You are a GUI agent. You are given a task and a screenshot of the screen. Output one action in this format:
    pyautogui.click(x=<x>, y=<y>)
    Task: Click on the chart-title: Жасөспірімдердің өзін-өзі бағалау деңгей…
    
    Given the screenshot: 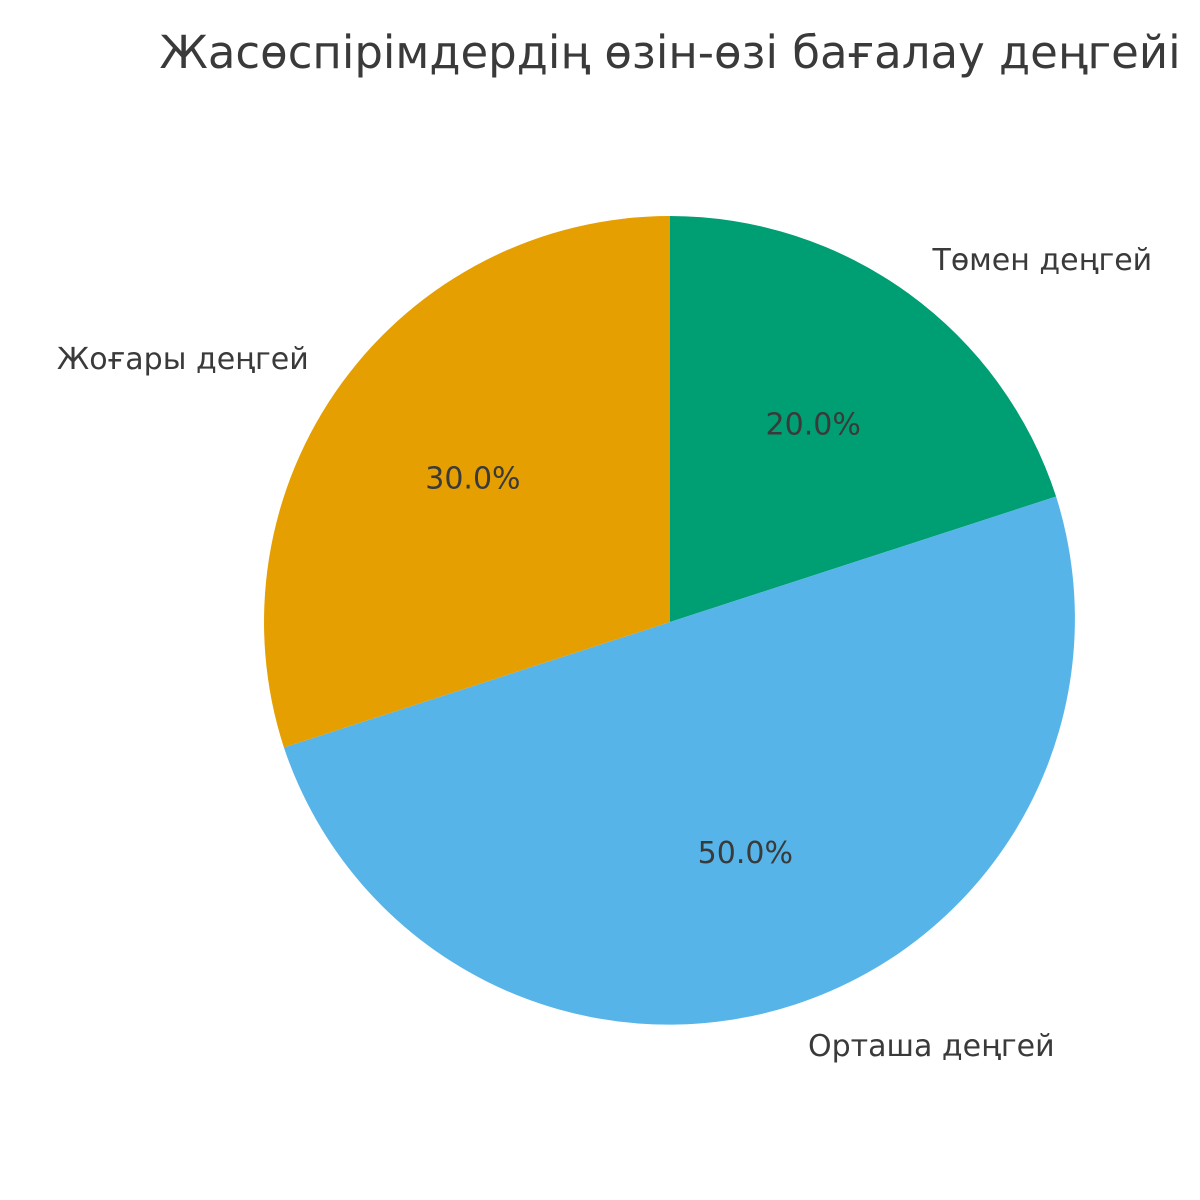 What is the action you would take?
    pyautogui.click(x=669, y=52)
    